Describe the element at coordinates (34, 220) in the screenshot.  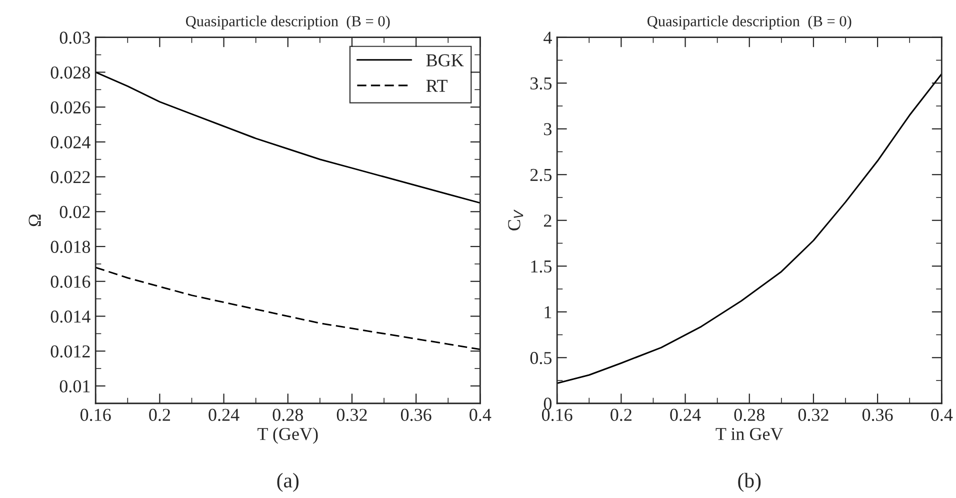
I see `y-axis-title: Ω` at that location.